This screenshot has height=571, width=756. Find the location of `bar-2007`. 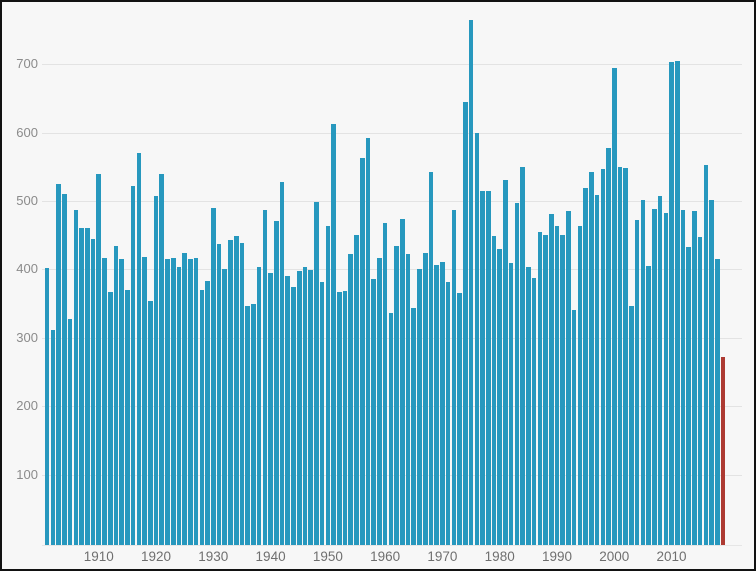

bar-2007 is located at coordinates (654, 377).